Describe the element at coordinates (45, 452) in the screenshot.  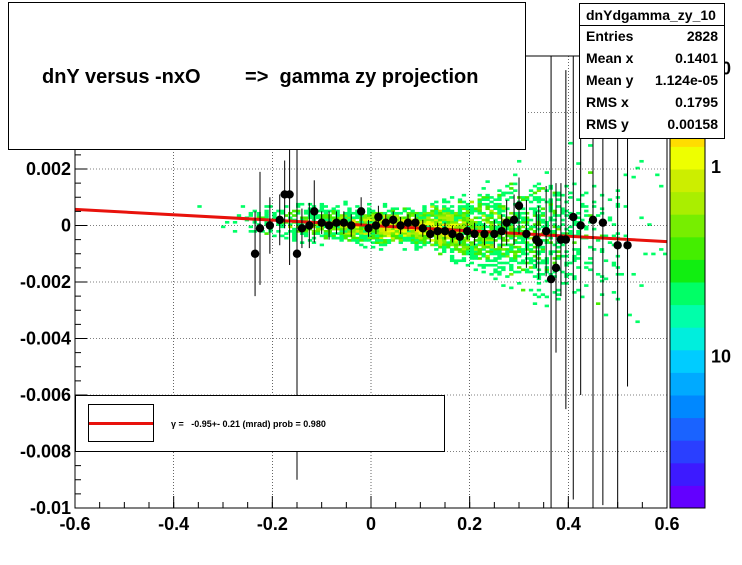
I see `y-tick-label: -0.008` at that location.